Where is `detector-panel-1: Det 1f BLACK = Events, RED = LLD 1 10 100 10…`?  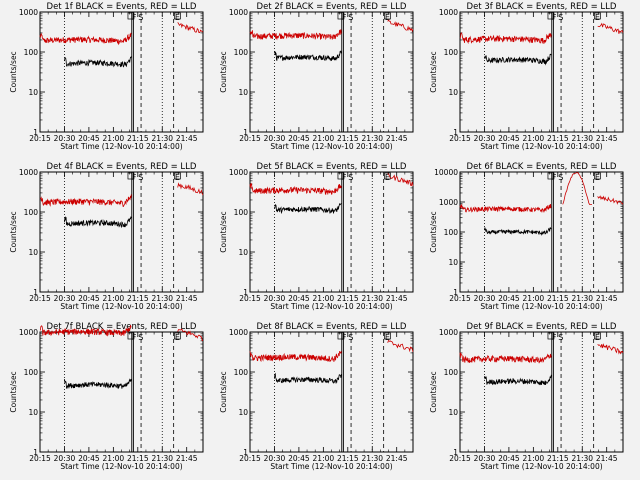
detector-panel-1: Det 1f BLACK = Events, RED = LLD 1 10 100 10… is located at coordinates (106, 76).